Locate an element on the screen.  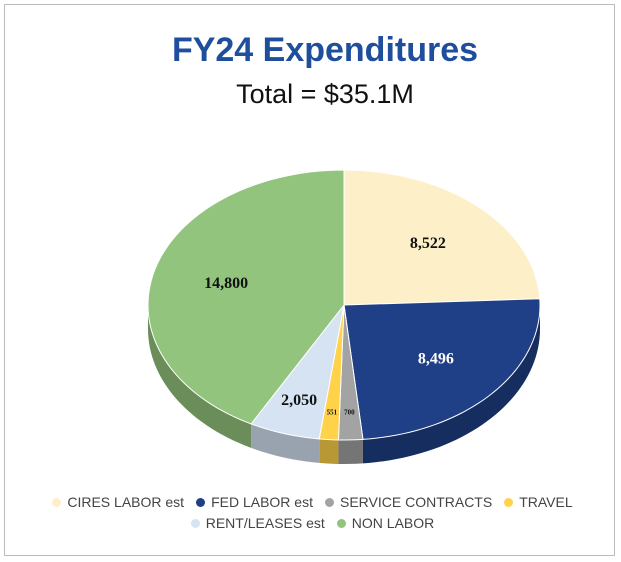
legend-item: RENT/LEASES est is located at coordinates (257, 523).